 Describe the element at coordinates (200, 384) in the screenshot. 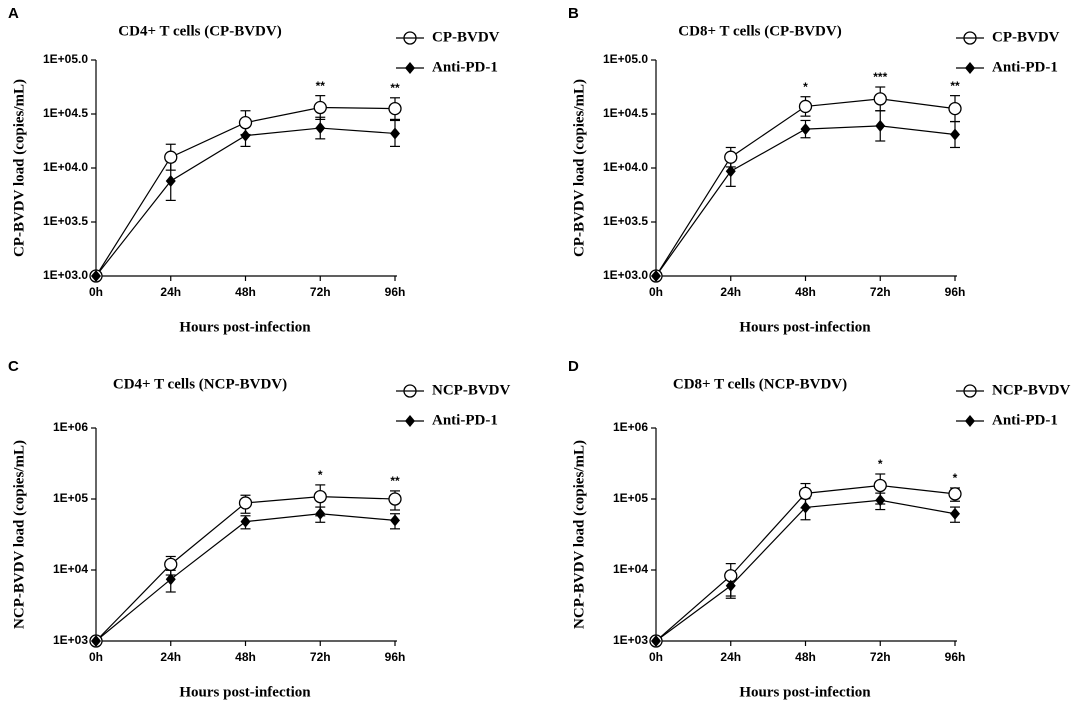

I see `chart-title: CD4+ T cells (NCP-BVDV)` at that location.